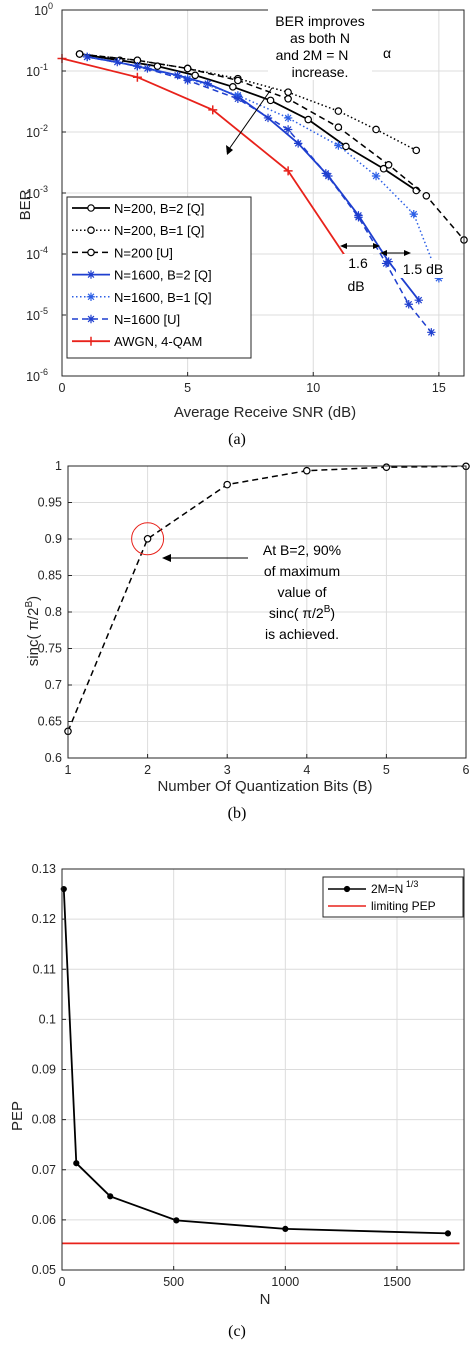  I want to click on series-line, so click(248, 102).